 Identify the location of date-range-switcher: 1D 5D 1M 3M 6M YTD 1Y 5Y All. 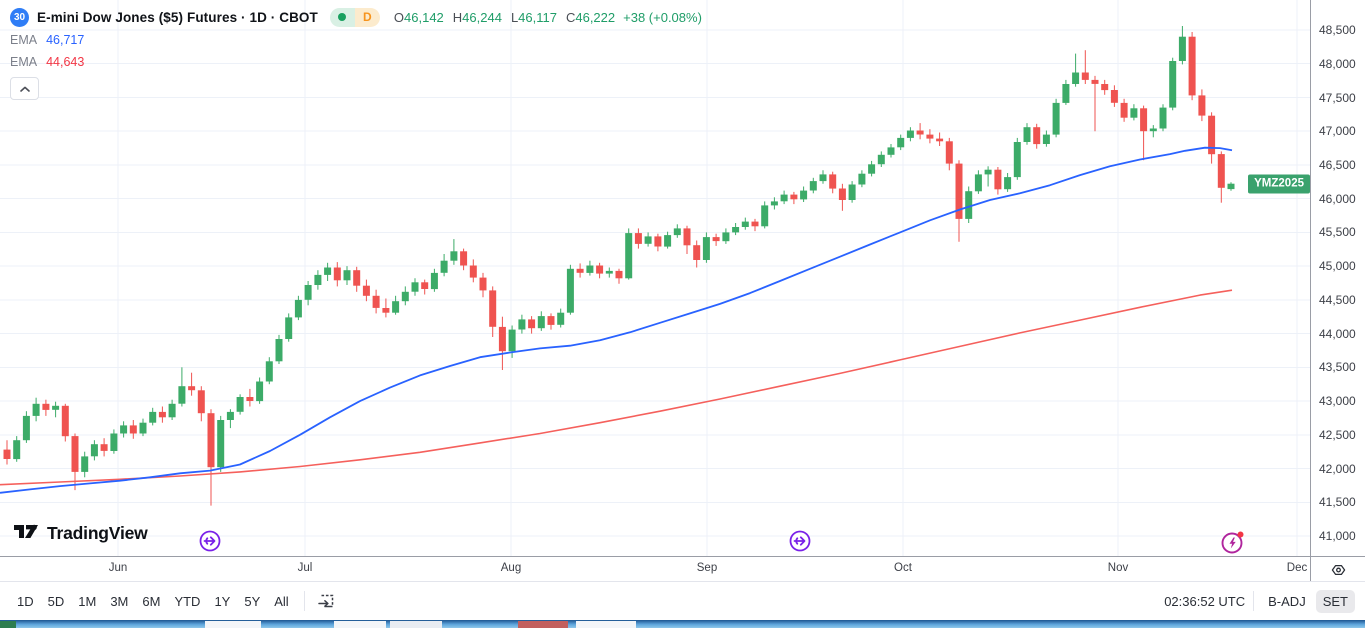
(153, 601).